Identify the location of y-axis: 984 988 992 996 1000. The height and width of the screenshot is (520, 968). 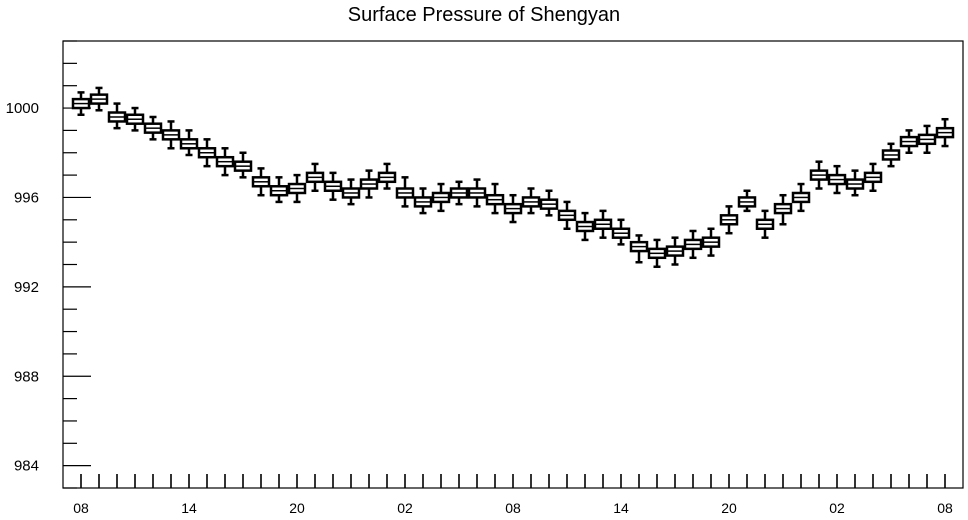
(48, 264).